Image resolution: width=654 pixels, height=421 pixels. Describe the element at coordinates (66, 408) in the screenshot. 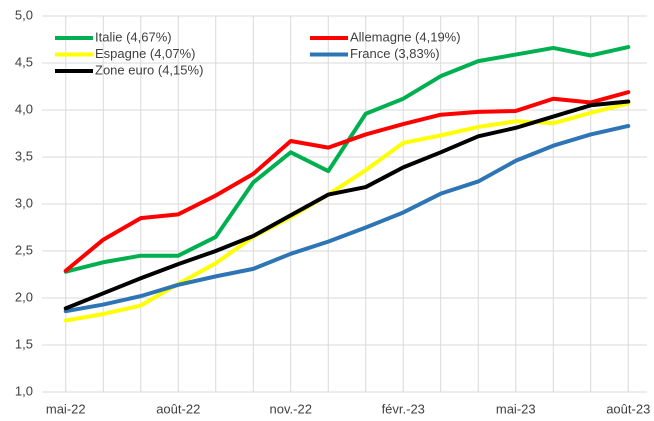

I see `x-tick-label: mai-22` at that location.